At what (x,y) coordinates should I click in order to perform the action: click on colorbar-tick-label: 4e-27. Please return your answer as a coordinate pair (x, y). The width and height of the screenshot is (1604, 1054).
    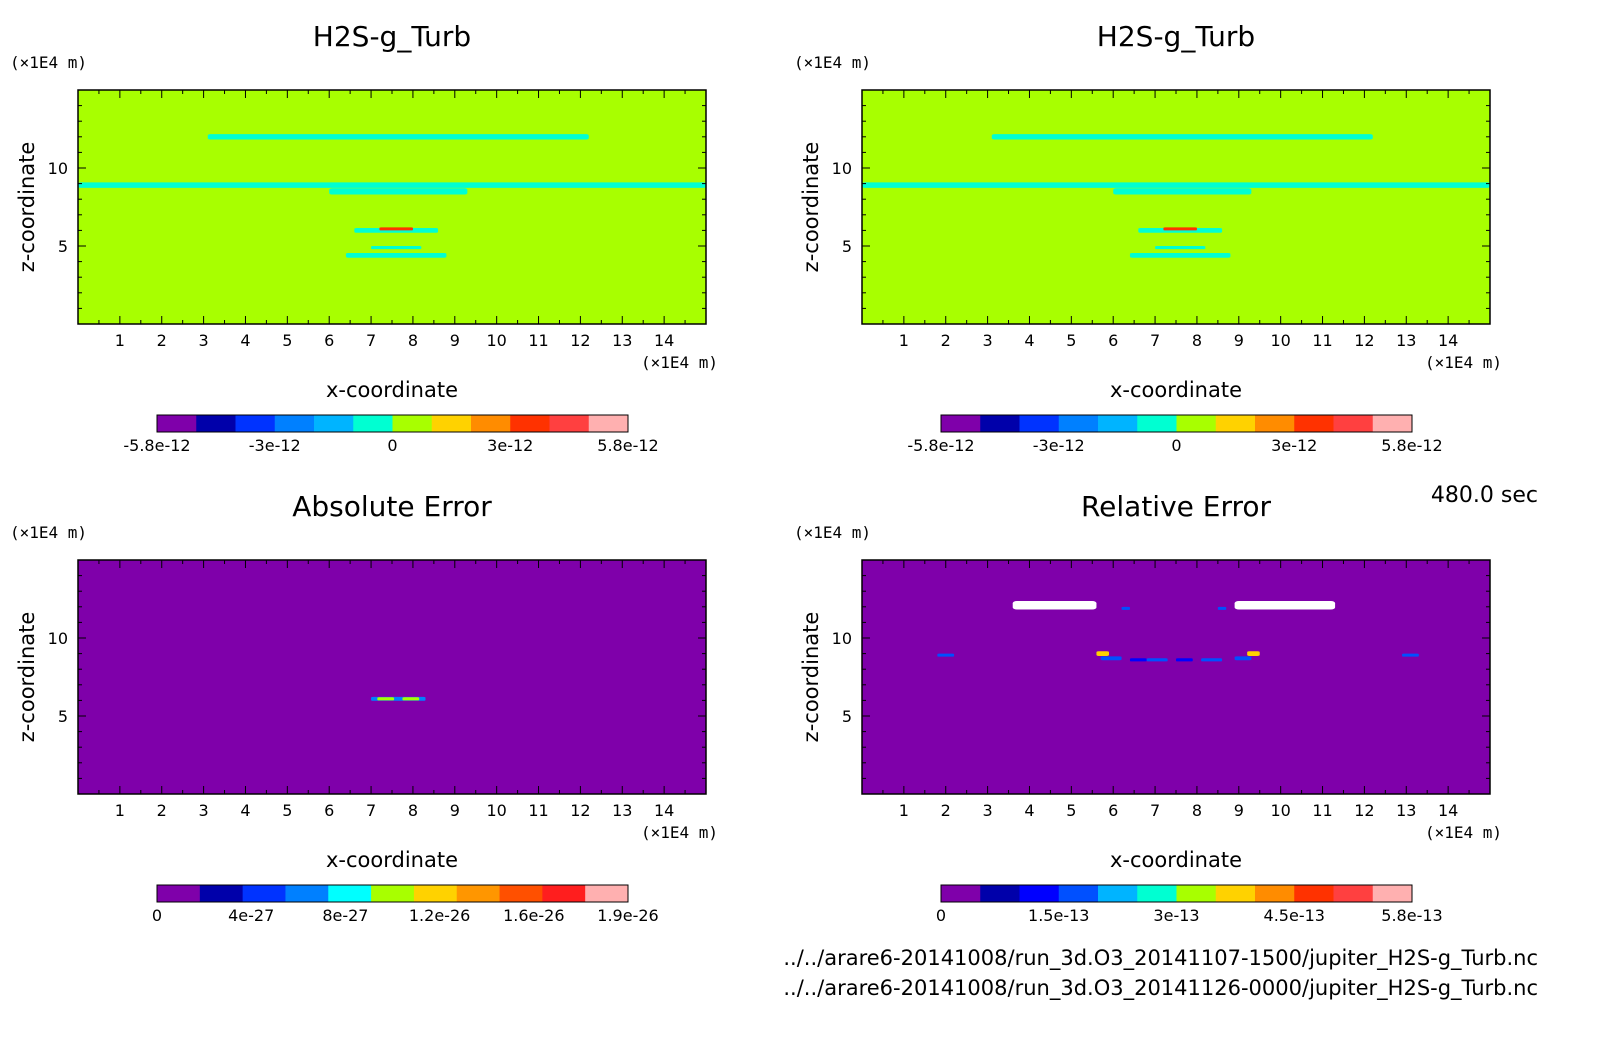
    Looking at the image, I should click on (251, 915).